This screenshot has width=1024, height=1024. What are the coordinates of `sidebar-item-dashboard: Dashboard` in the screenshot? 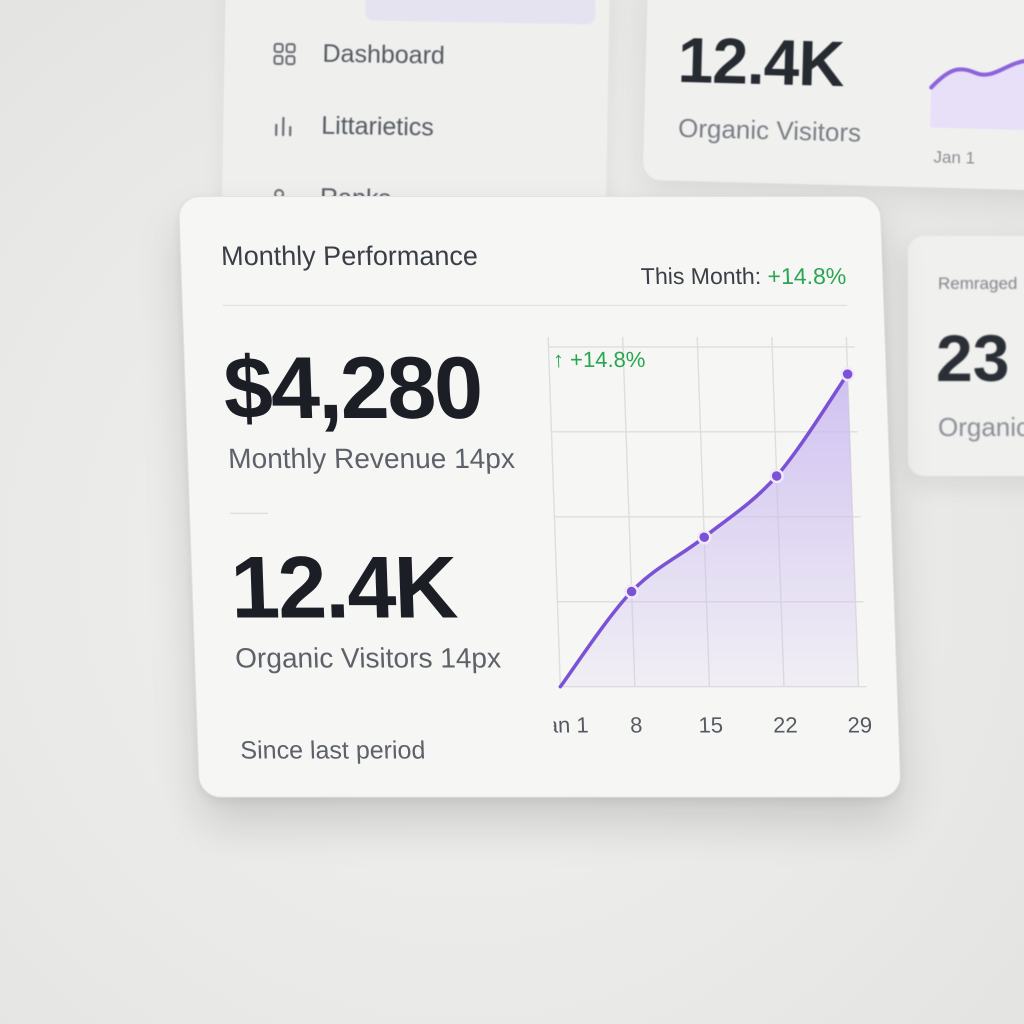 It's located at (358, 55).